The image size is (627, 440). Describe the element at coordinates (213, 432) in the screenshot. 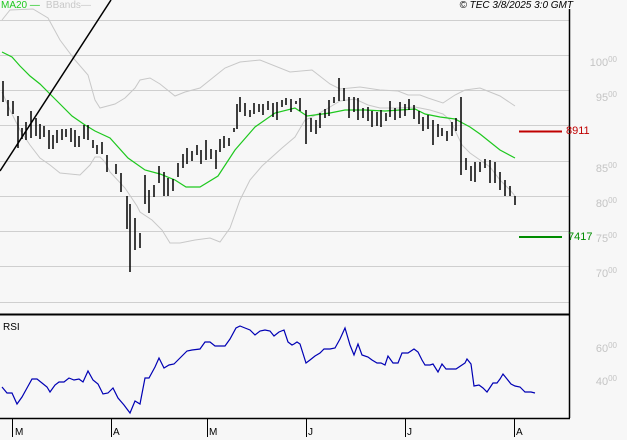

I see `x-label-may: M` at that location.